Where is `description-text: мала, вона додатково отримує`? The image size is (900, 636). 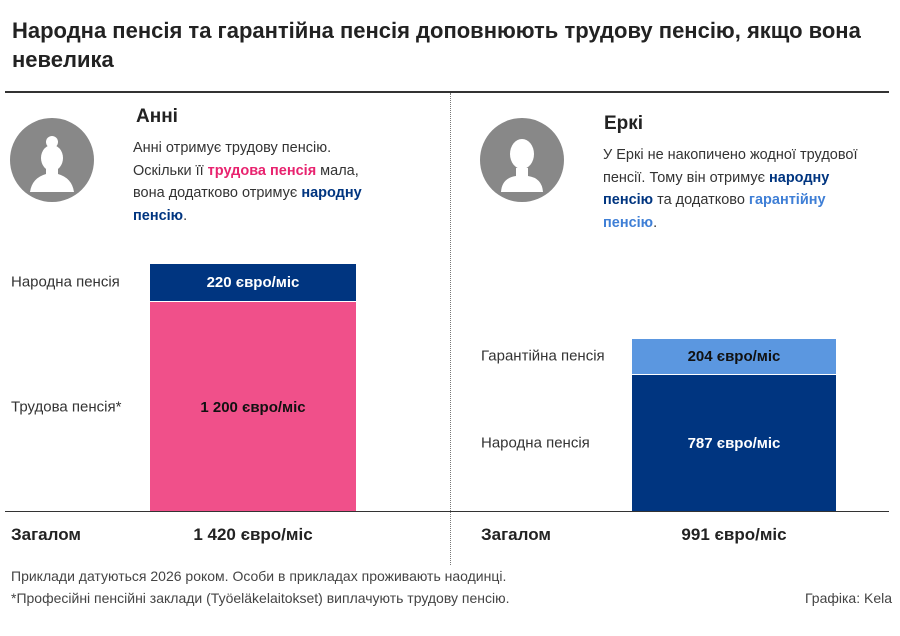 description-text: мала, вона додатково отримує is located at coordinates (246, 182).